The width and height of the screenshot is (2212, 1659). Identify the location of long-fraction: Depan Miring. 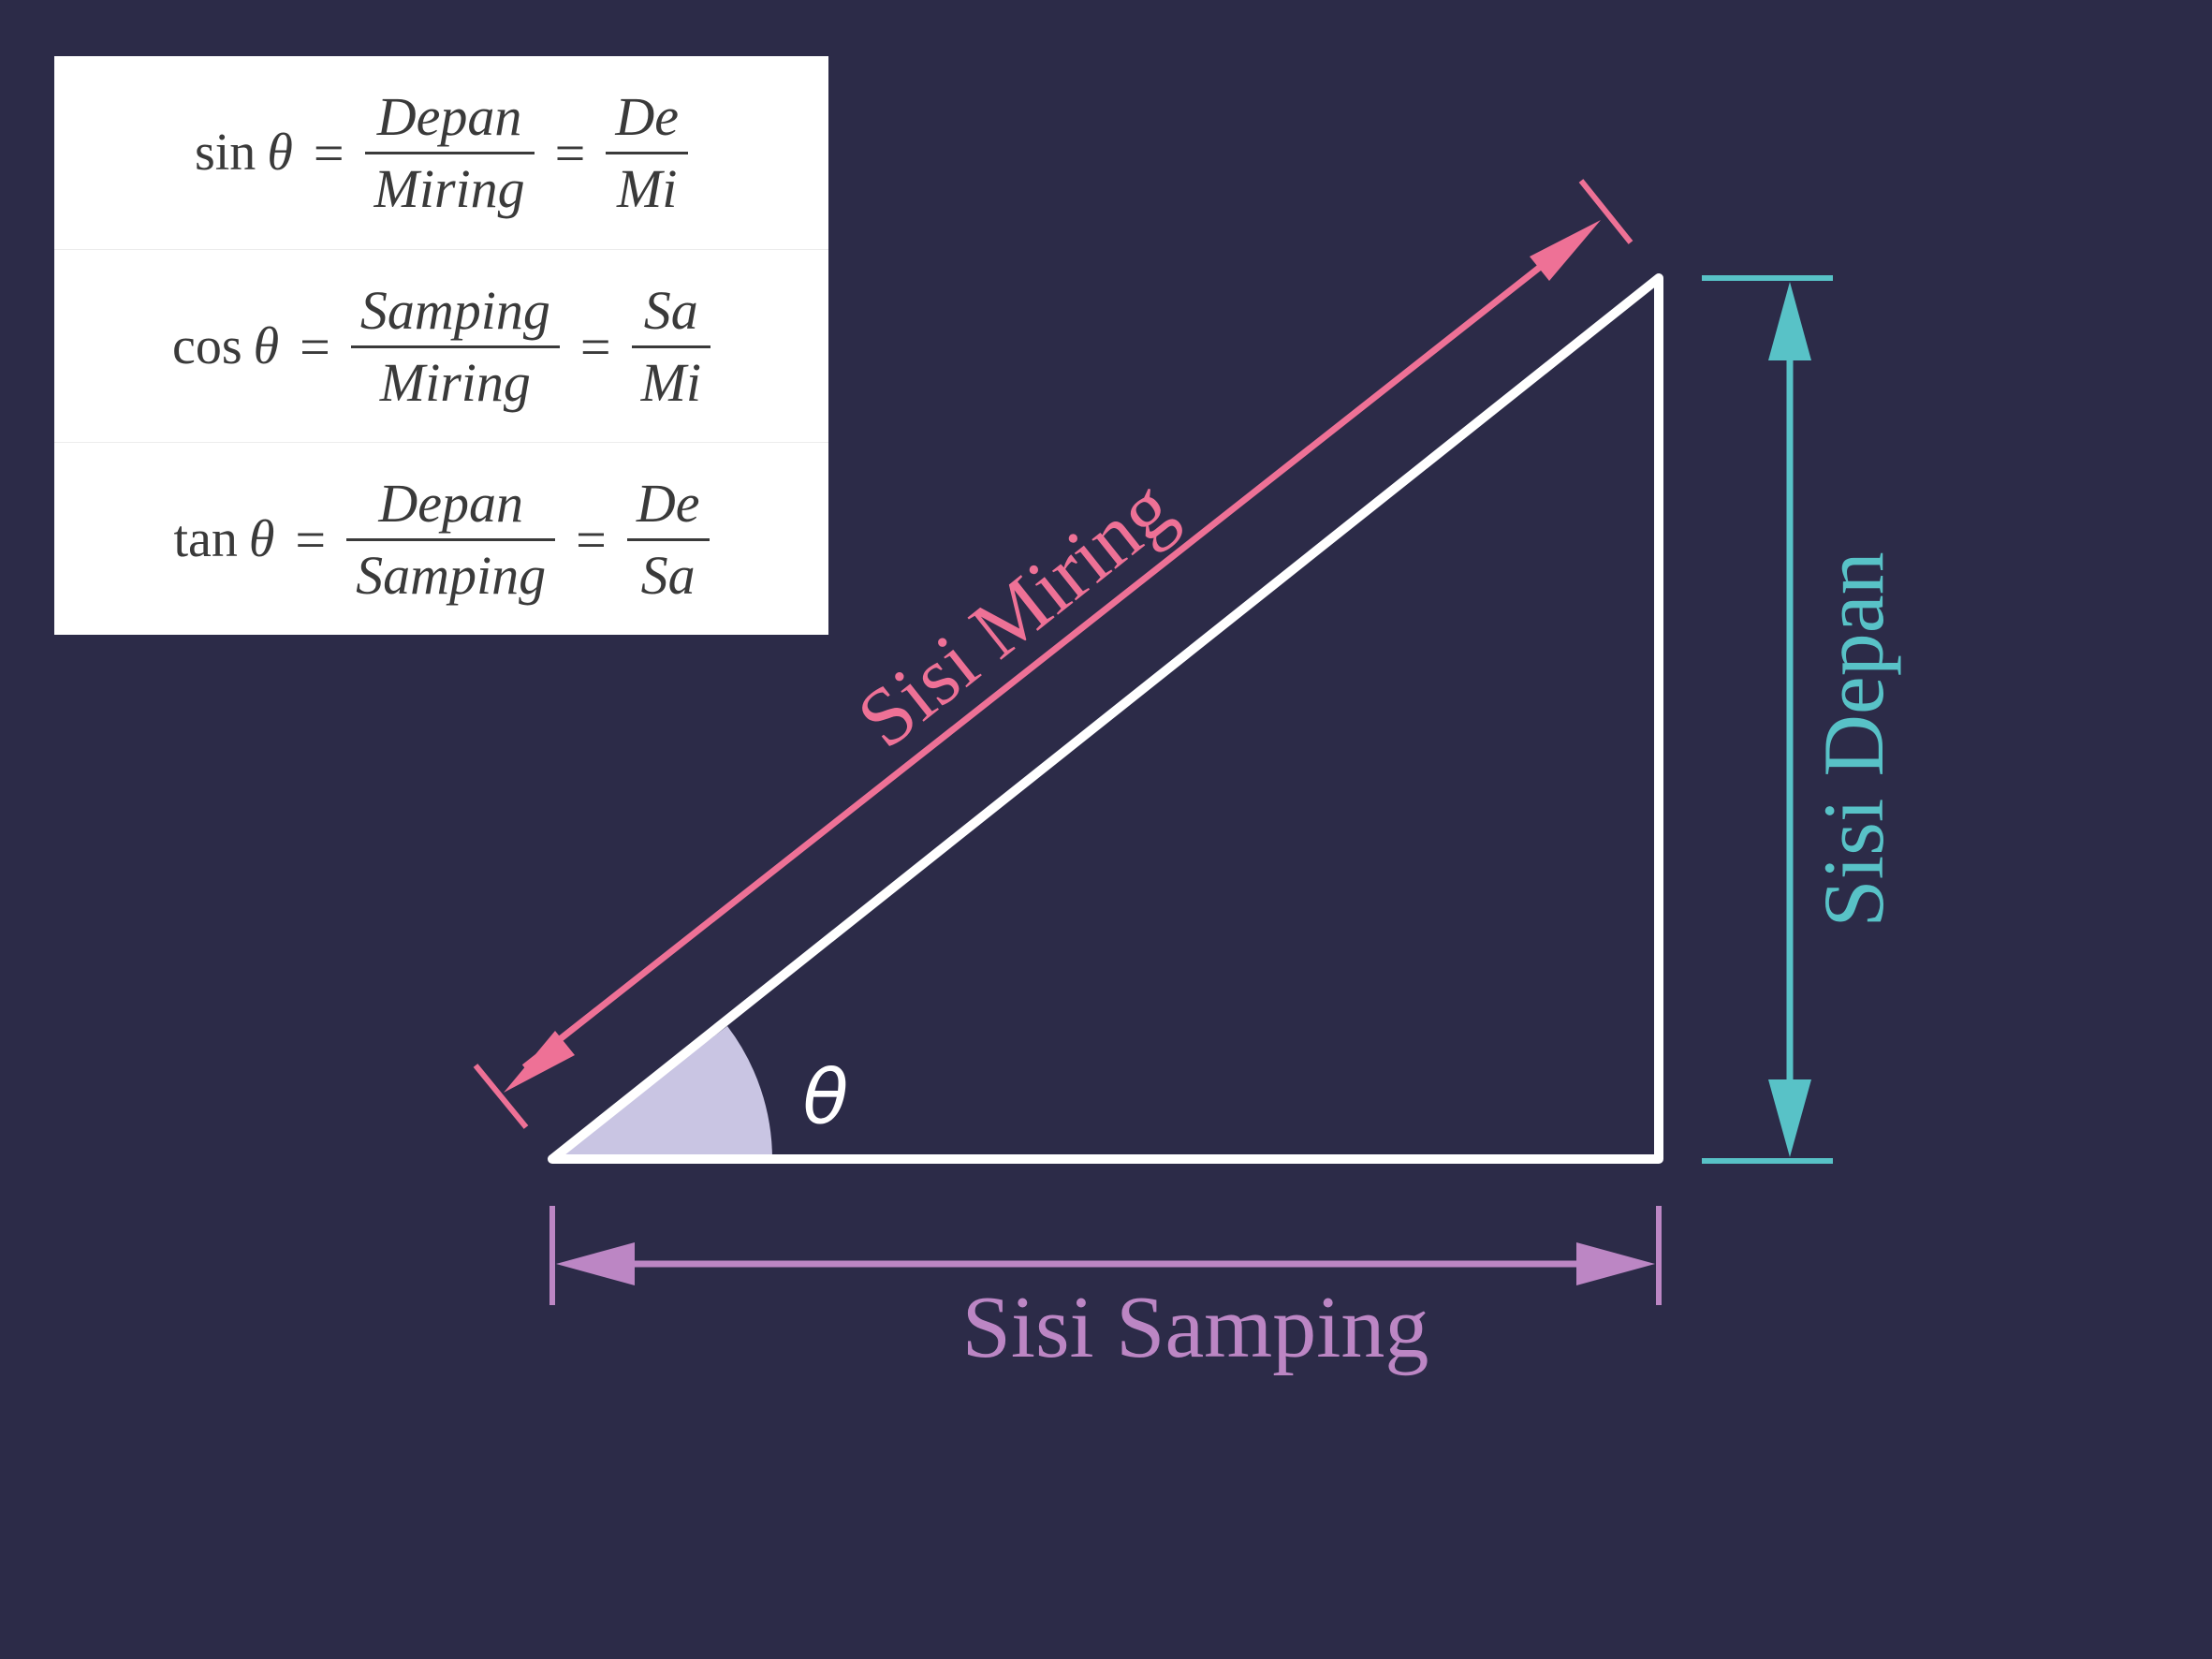
(449, 153).